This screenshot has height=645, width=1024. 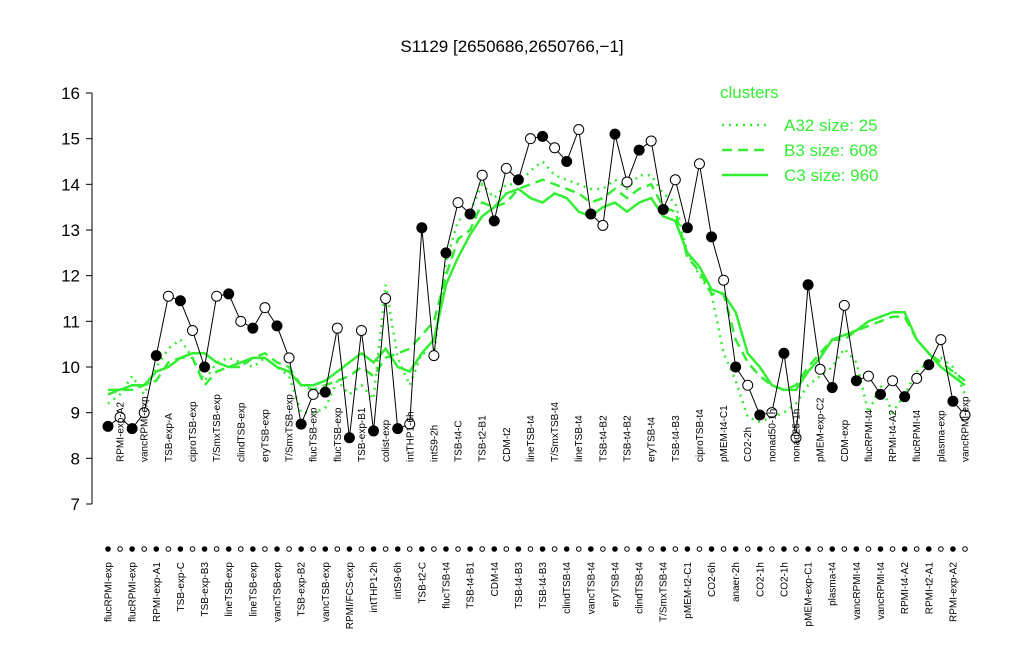 I want to click on x-tick-label: lineTSB-exp, so click(x=229, y=589).